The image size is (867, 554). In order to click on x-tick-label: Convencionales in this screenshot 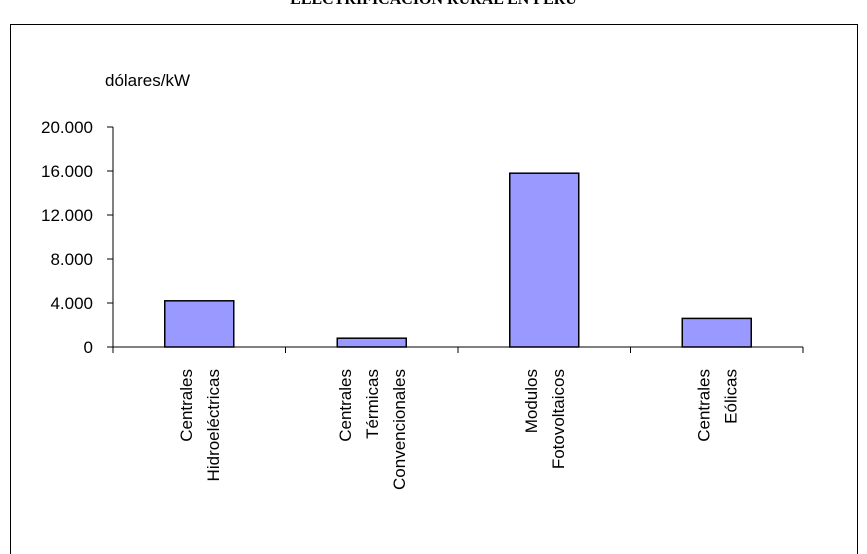, I will do `click(399, 429)`.